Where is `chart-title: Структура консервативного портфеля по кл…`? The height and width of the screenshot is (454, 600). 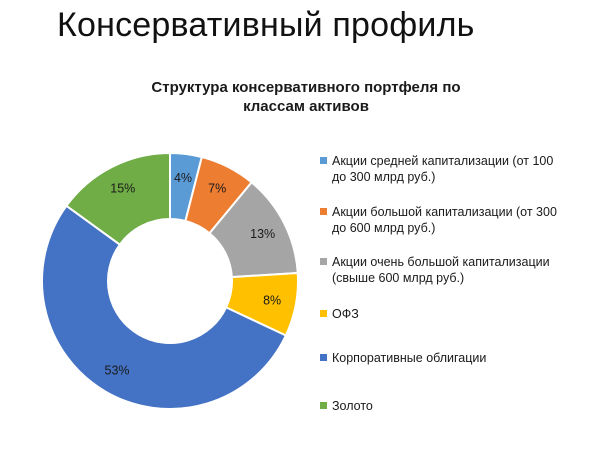
chart-title: Структура консервативного портфеля по кл… is located at coordinates (306, 97).